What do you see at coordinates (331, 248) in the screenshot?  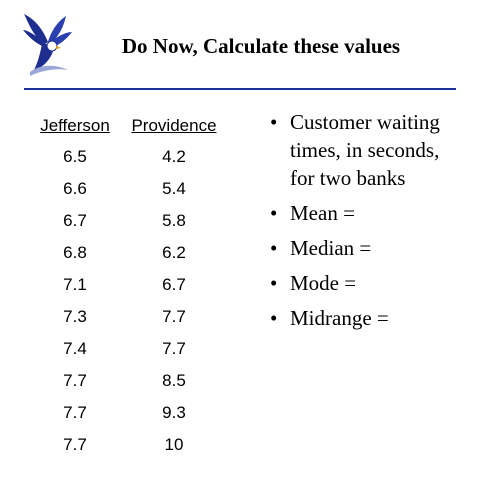 I see `bullet-text: Median =` at bounding box center [331, 248].